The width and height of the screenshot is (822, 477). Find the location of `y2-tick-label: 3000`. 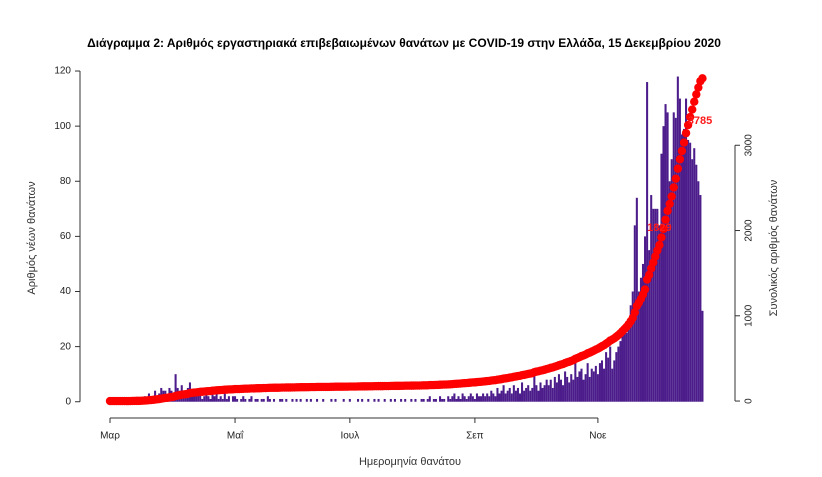

y2-tick-label: 3000 is located at coordinates (749, 145).